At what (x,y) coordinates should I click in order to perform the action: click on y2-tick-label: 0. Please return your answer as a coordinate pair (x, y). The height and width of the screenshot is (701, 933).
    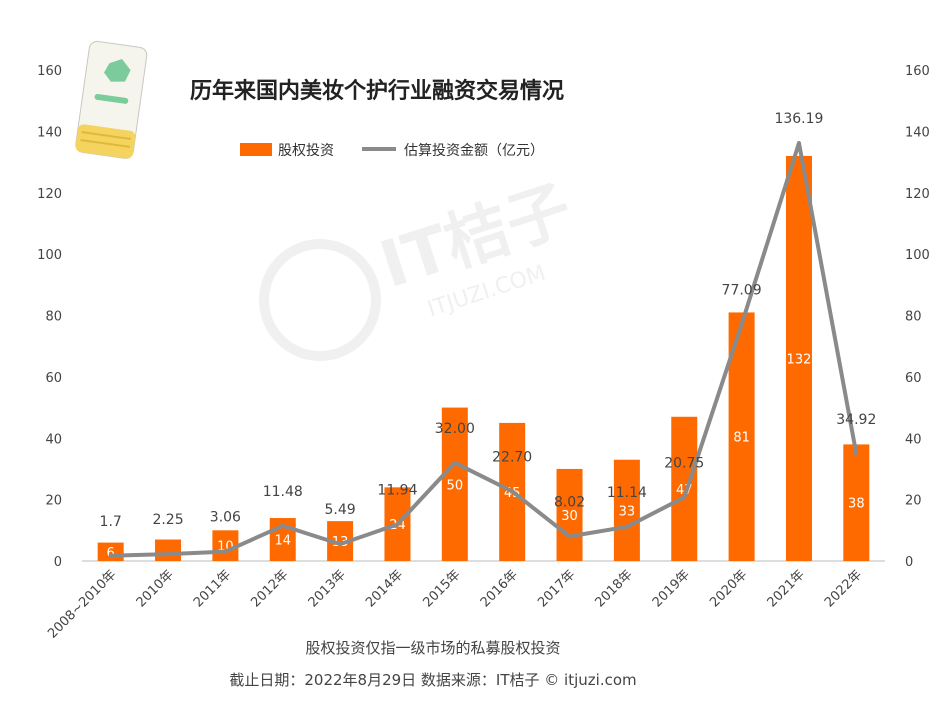
    Looking at the image, I should click on (909, 562).